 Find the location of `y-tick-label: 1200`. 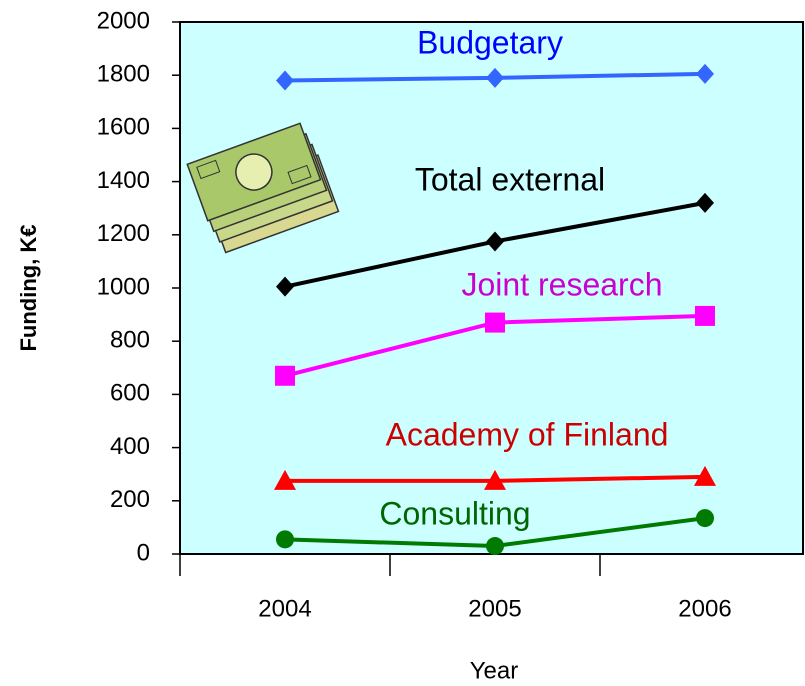

y-tick-label: 1200 is located at coordinates (123, 233).